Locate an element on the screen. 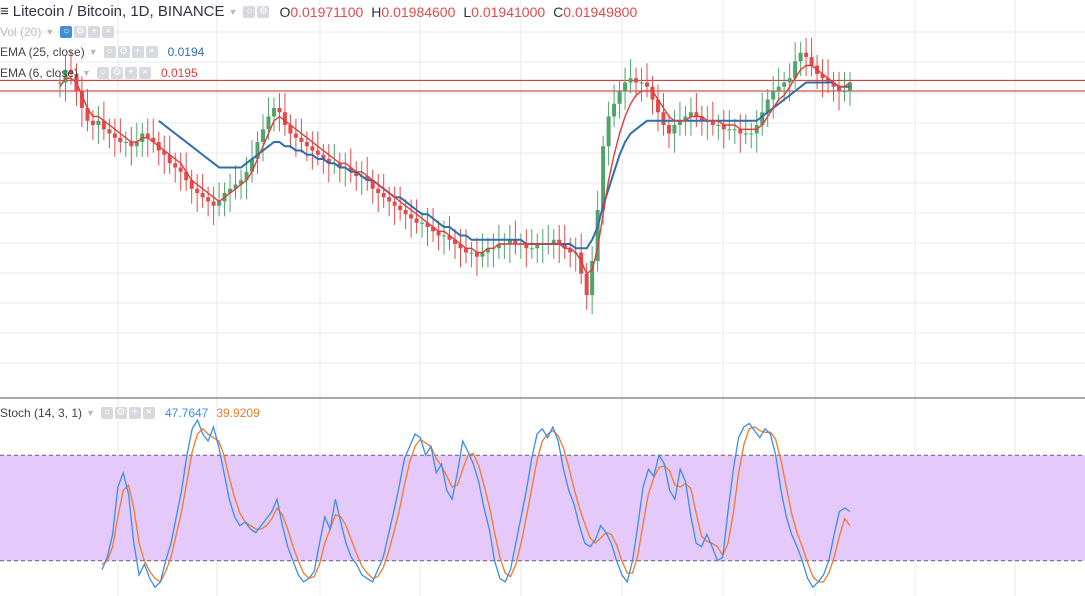 The height and width of the screenshot is (596, 1085). ema6-caret-icon: ▼ is located at coordinates (86, 73).